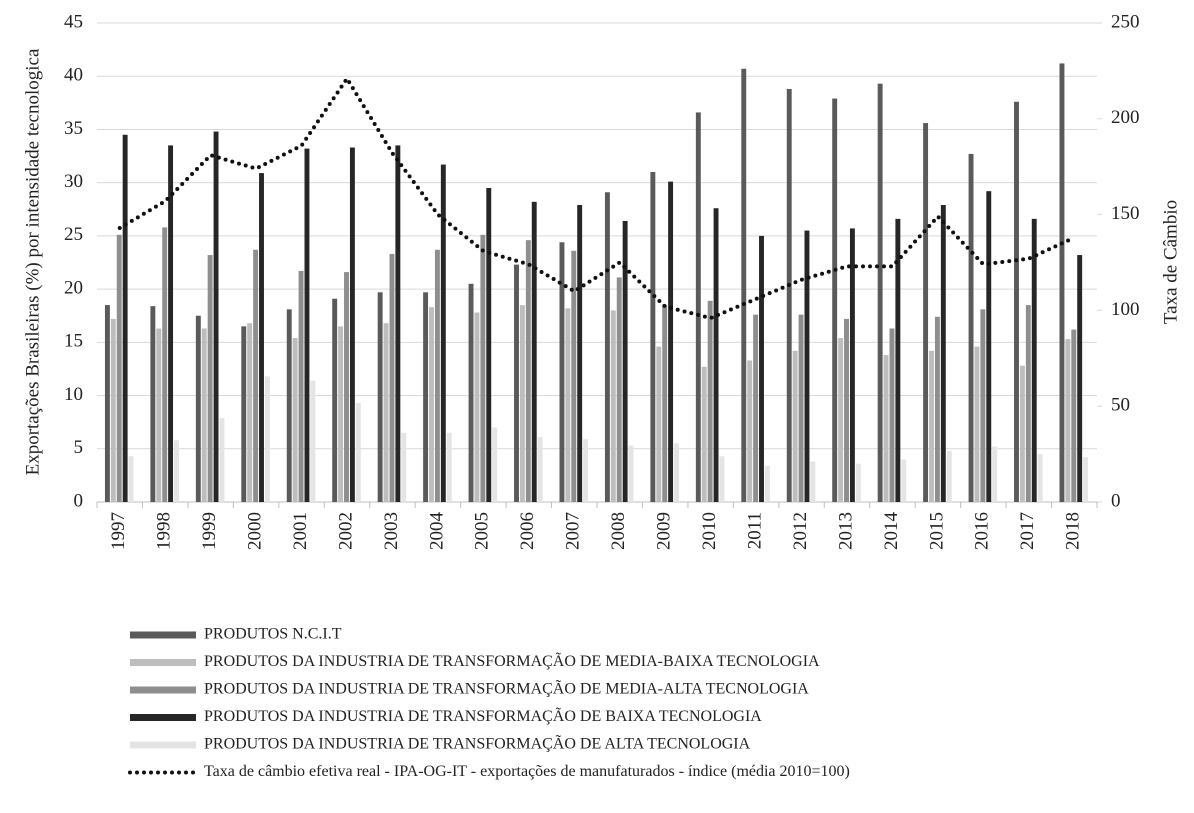  I want to click on x-tick-label: 2012, so click(800, 531).